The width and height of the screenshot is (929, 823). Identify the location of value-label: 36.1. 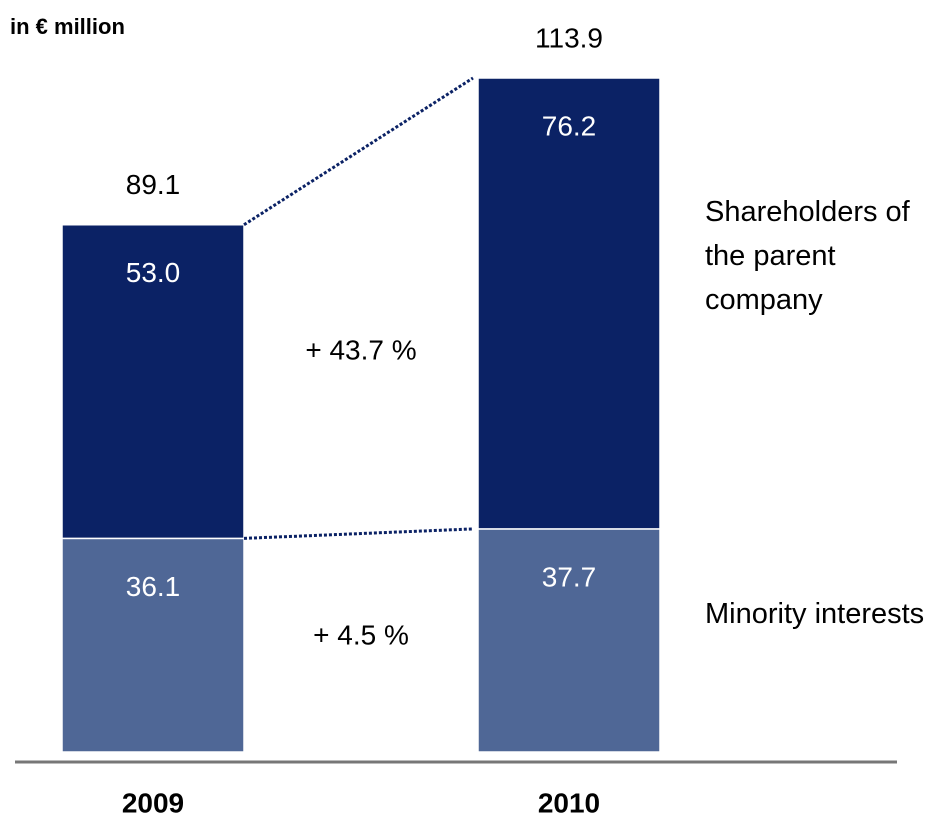
(153, 586).